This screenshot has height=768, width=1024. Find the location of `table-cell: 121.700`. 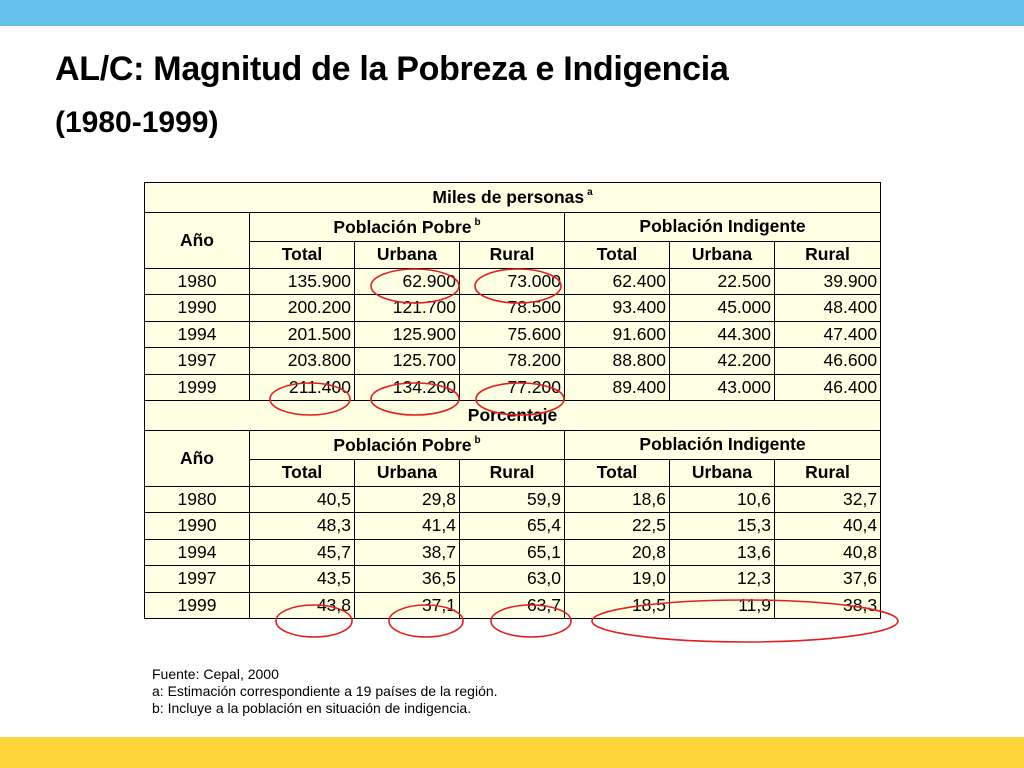

table-cell: 121.700 is located at coordinates (407, 308).